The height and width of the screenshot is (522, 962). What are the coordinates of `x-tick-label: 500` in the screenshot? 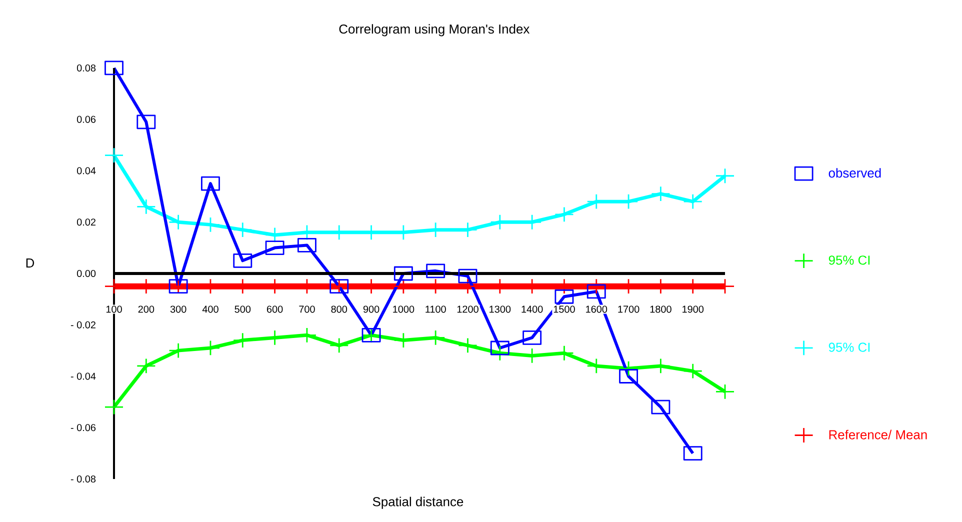 It's located at (242, 309).